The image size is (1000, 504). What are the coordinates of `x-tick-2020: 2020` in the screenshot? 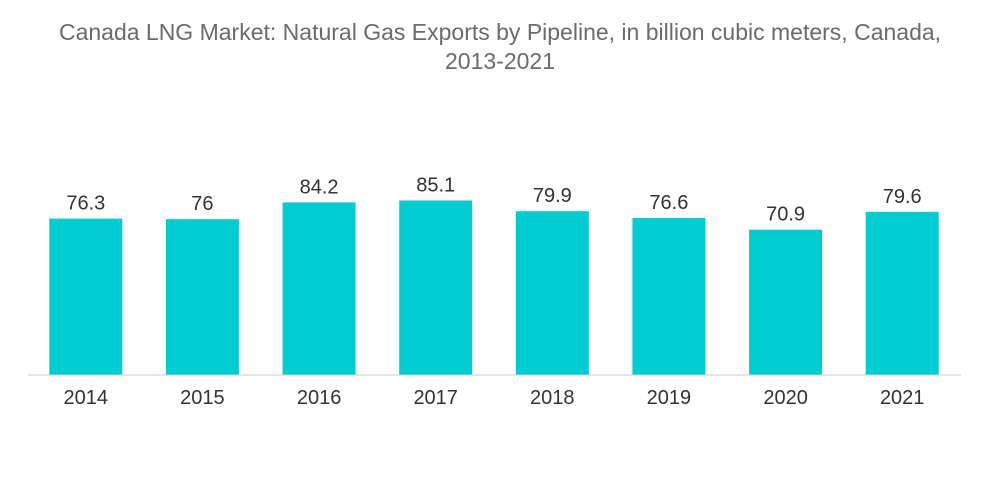 It's located at (785, 398).